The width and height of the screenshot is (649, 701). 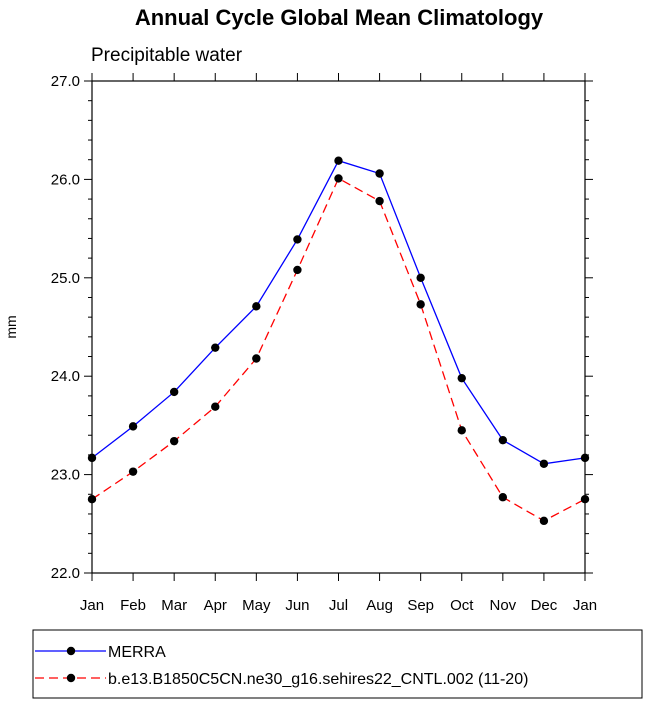 I want to click on y-tick-label: 23.0, so click(x=65, y=475).